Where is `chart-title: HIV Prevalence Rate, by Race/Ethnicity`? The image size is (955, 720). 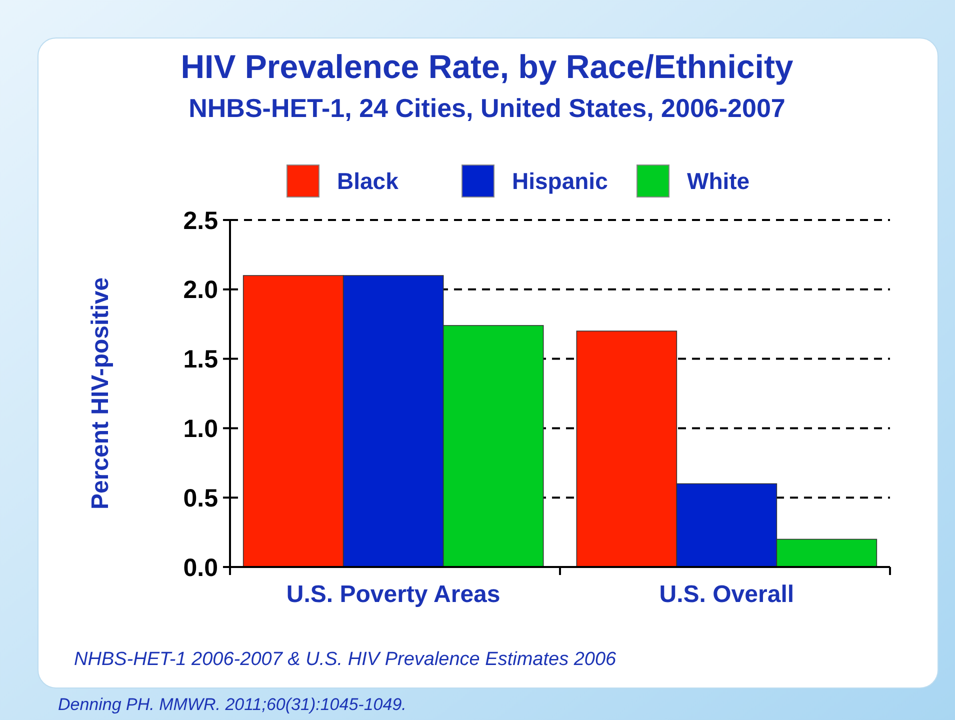 chart-title: HIV Prevalence Rate, by Race/Ethnicity is located at coordinates (487, 66).